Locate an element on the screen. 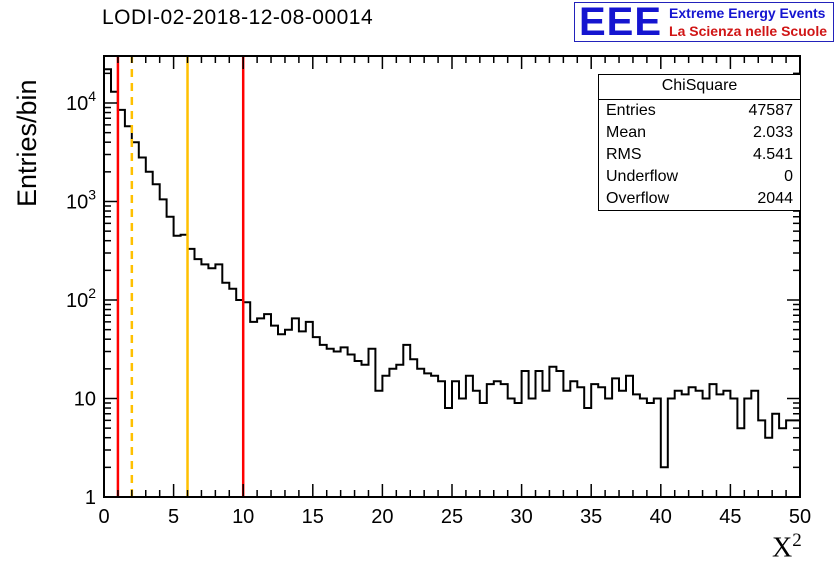  eee-logo-line1: Extreme Energy Events is located at coordinates (747, 13).